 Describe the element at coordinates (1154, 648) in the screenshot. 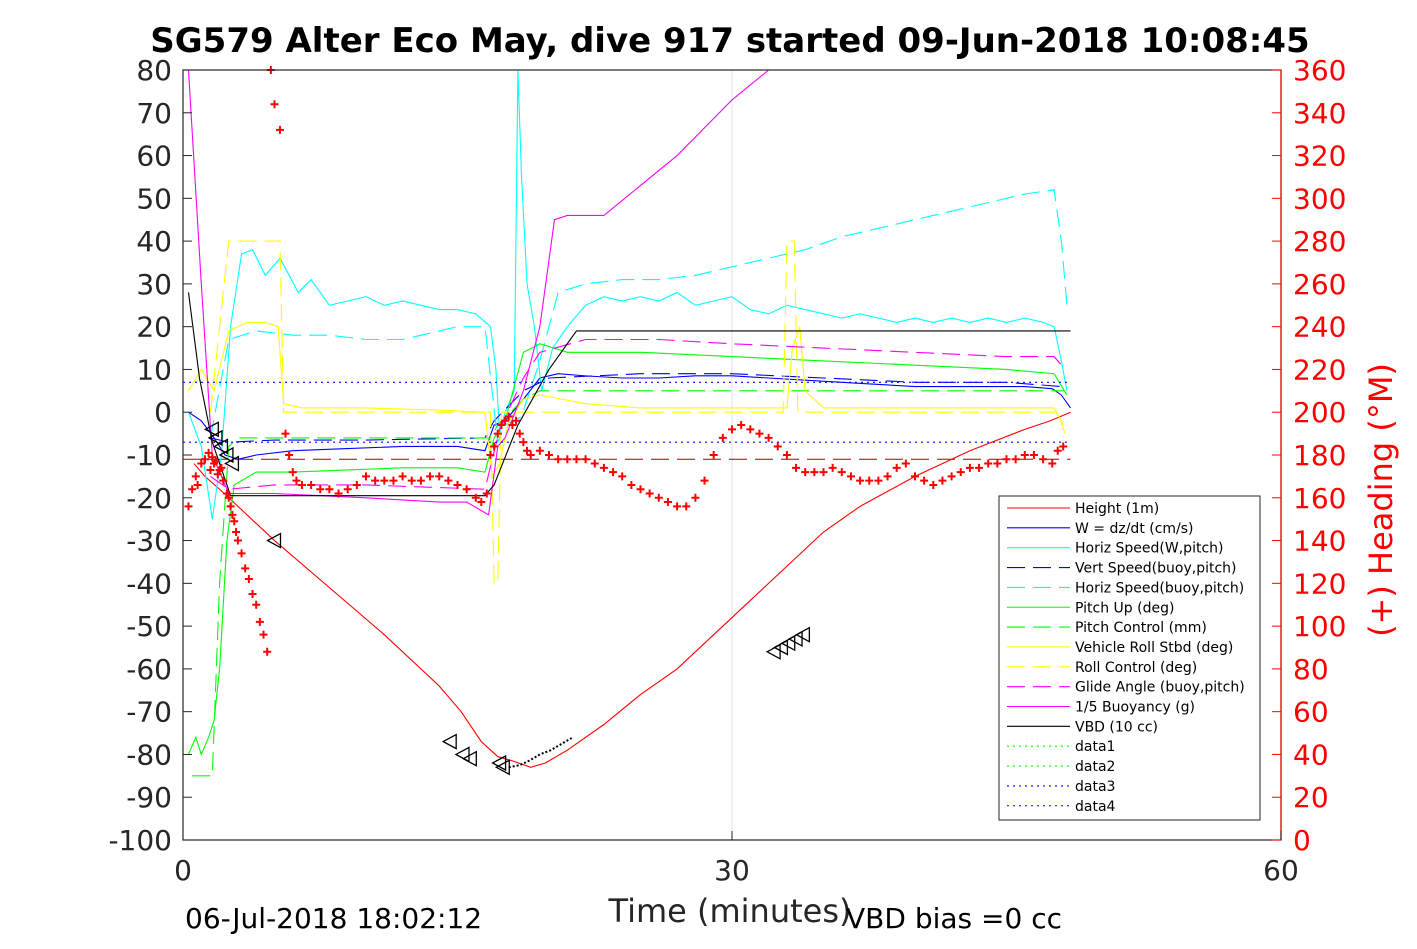

I see `legend-label-7: Vehicle Roll Stbd (deg)` at that location.